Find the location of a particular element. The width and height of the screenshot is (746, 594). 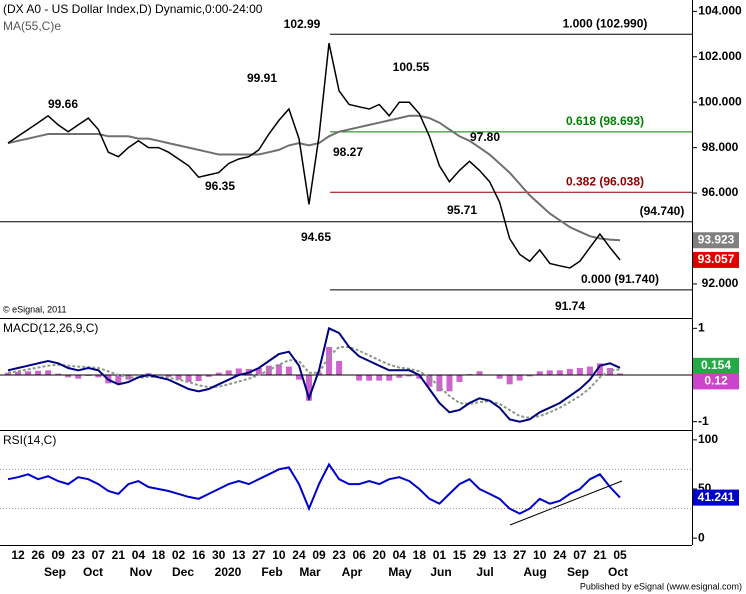

x-tick-label: 26 is located at coordinates (38, 555).